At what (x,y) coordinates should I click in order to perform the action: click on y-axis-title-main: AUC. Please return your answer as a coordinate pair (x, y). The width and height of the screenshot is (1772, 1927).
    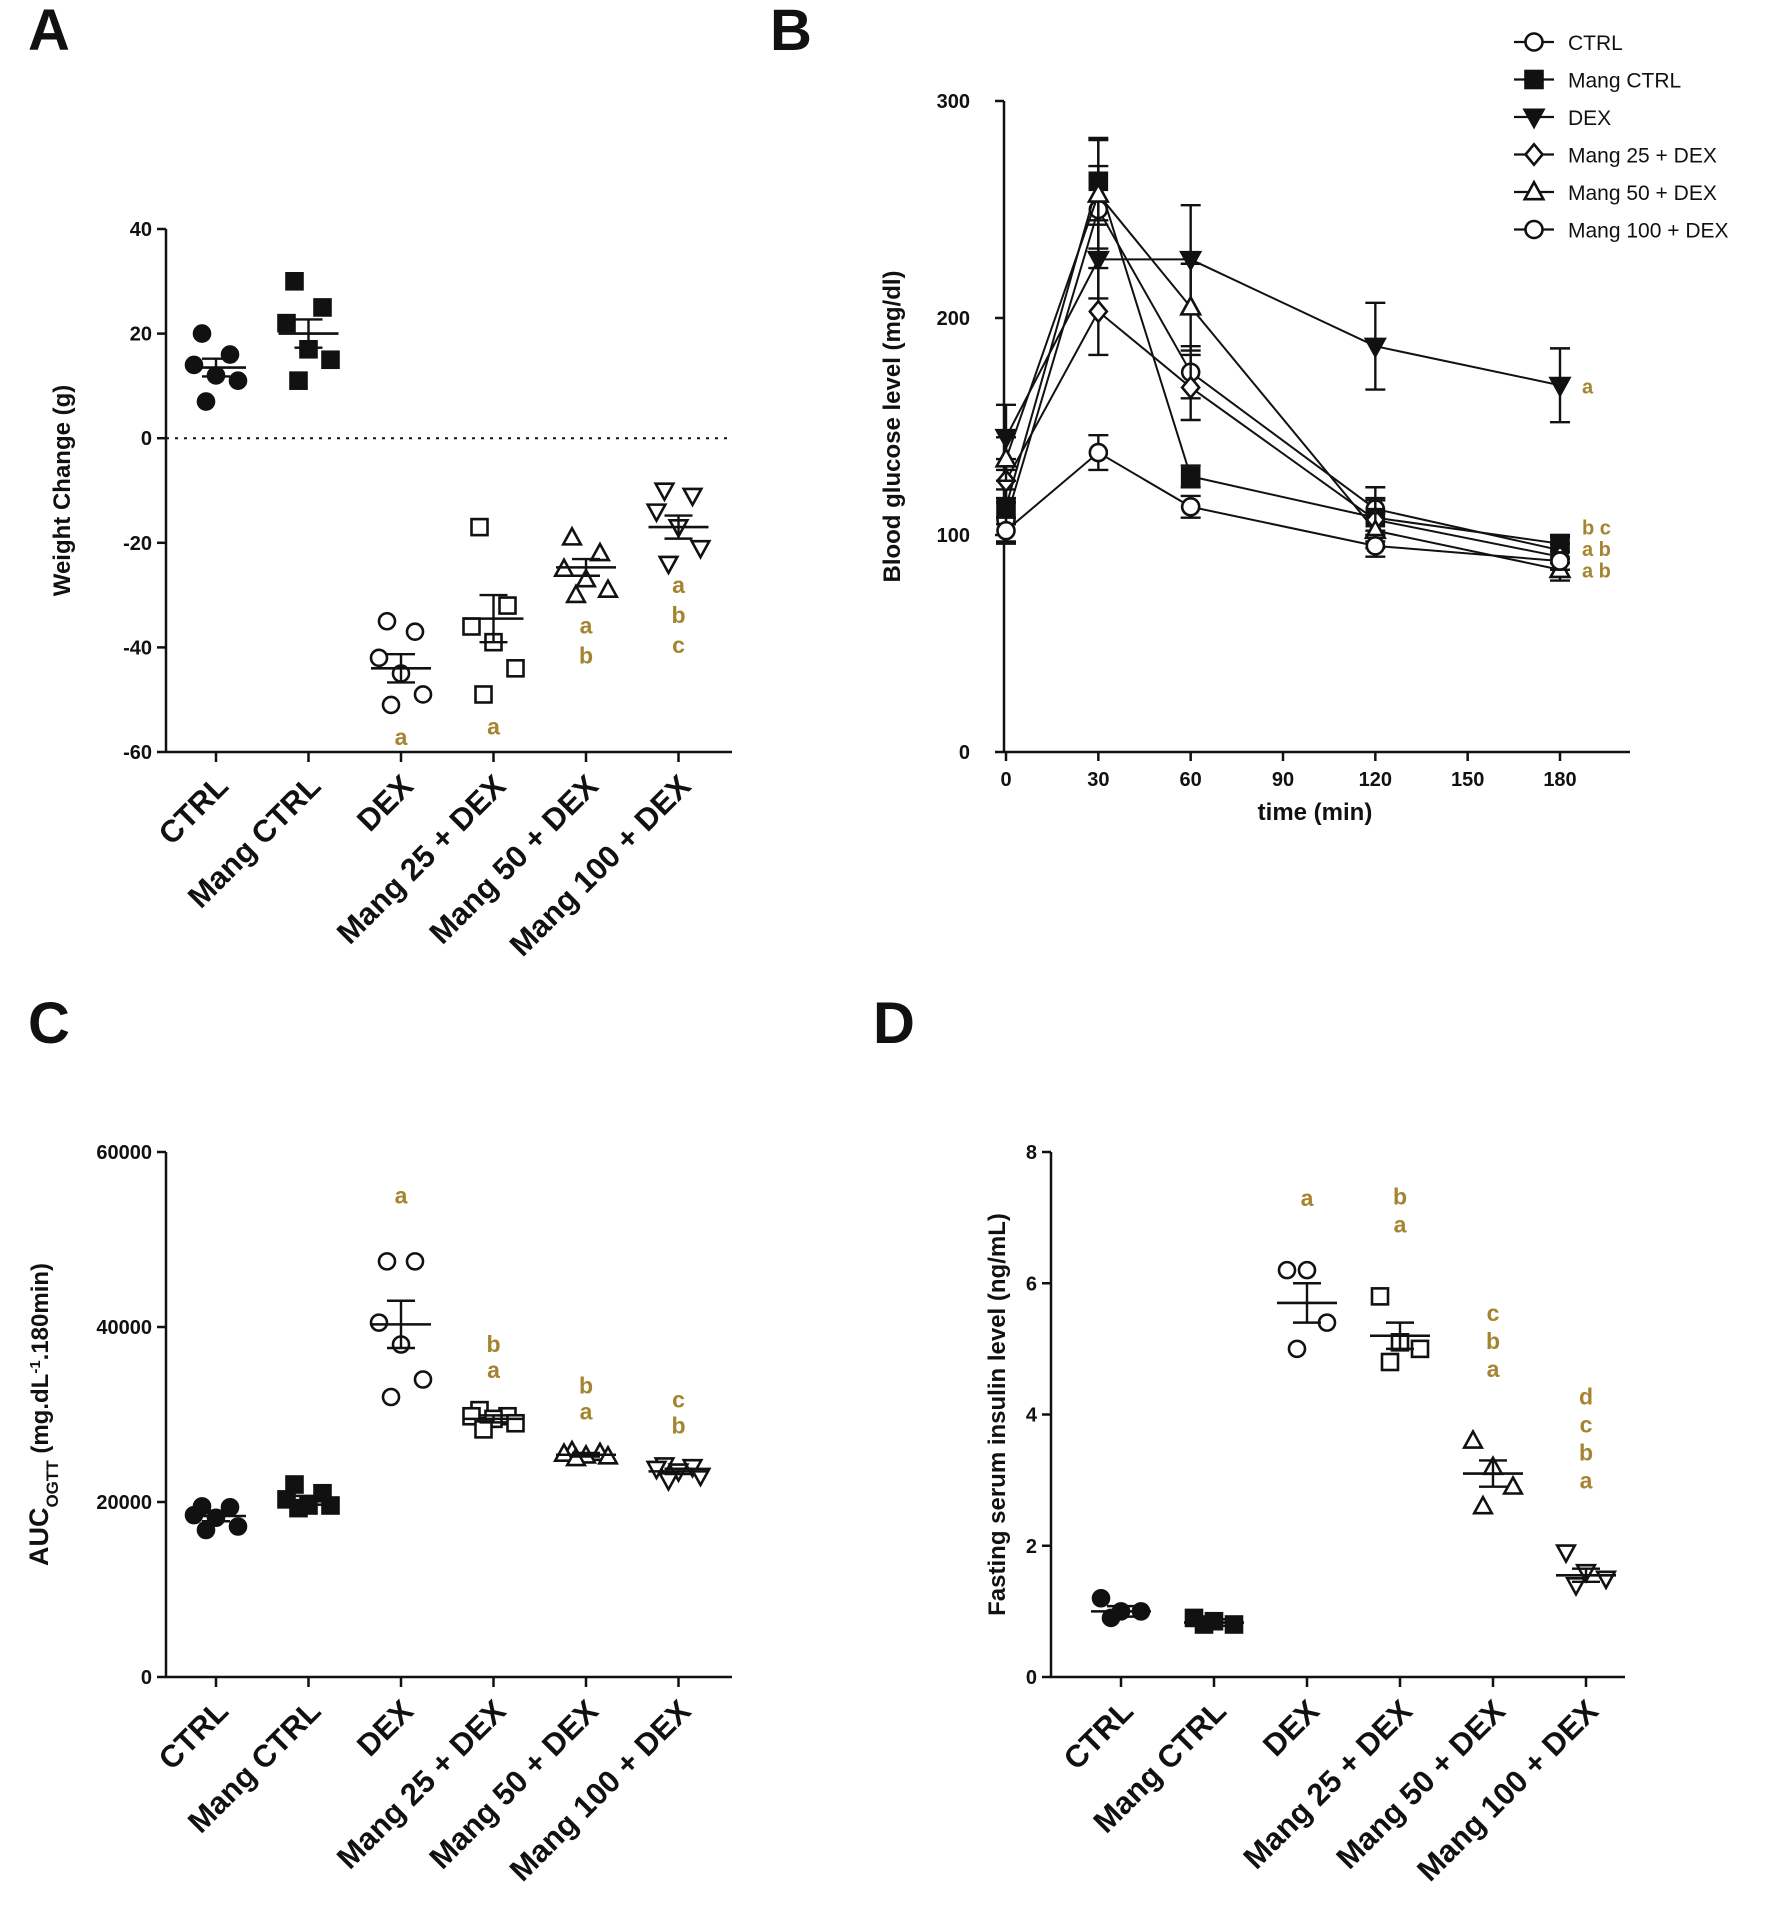
    Looking at the image, I should click on (39, 1537).